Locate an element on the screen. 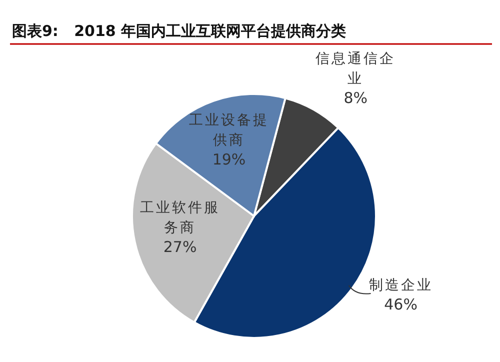 The image size is (500, 362). chart-title: 图表9: 2018 年国内工业互联网平台提供商分类 is located at coordinates (179, 31).